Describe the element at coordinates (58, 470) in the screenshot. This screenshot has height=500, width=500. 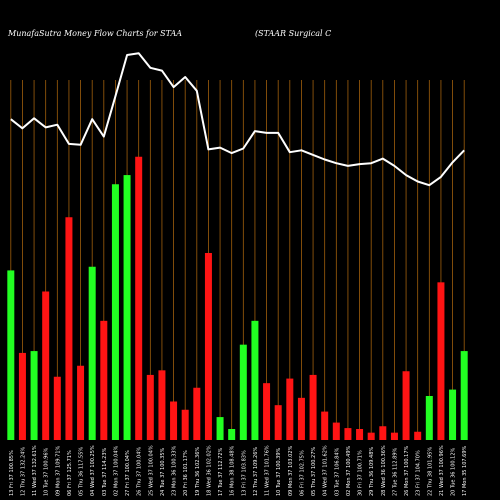
I see `tick-label: 09 Mon 37 109.71%` at that location.